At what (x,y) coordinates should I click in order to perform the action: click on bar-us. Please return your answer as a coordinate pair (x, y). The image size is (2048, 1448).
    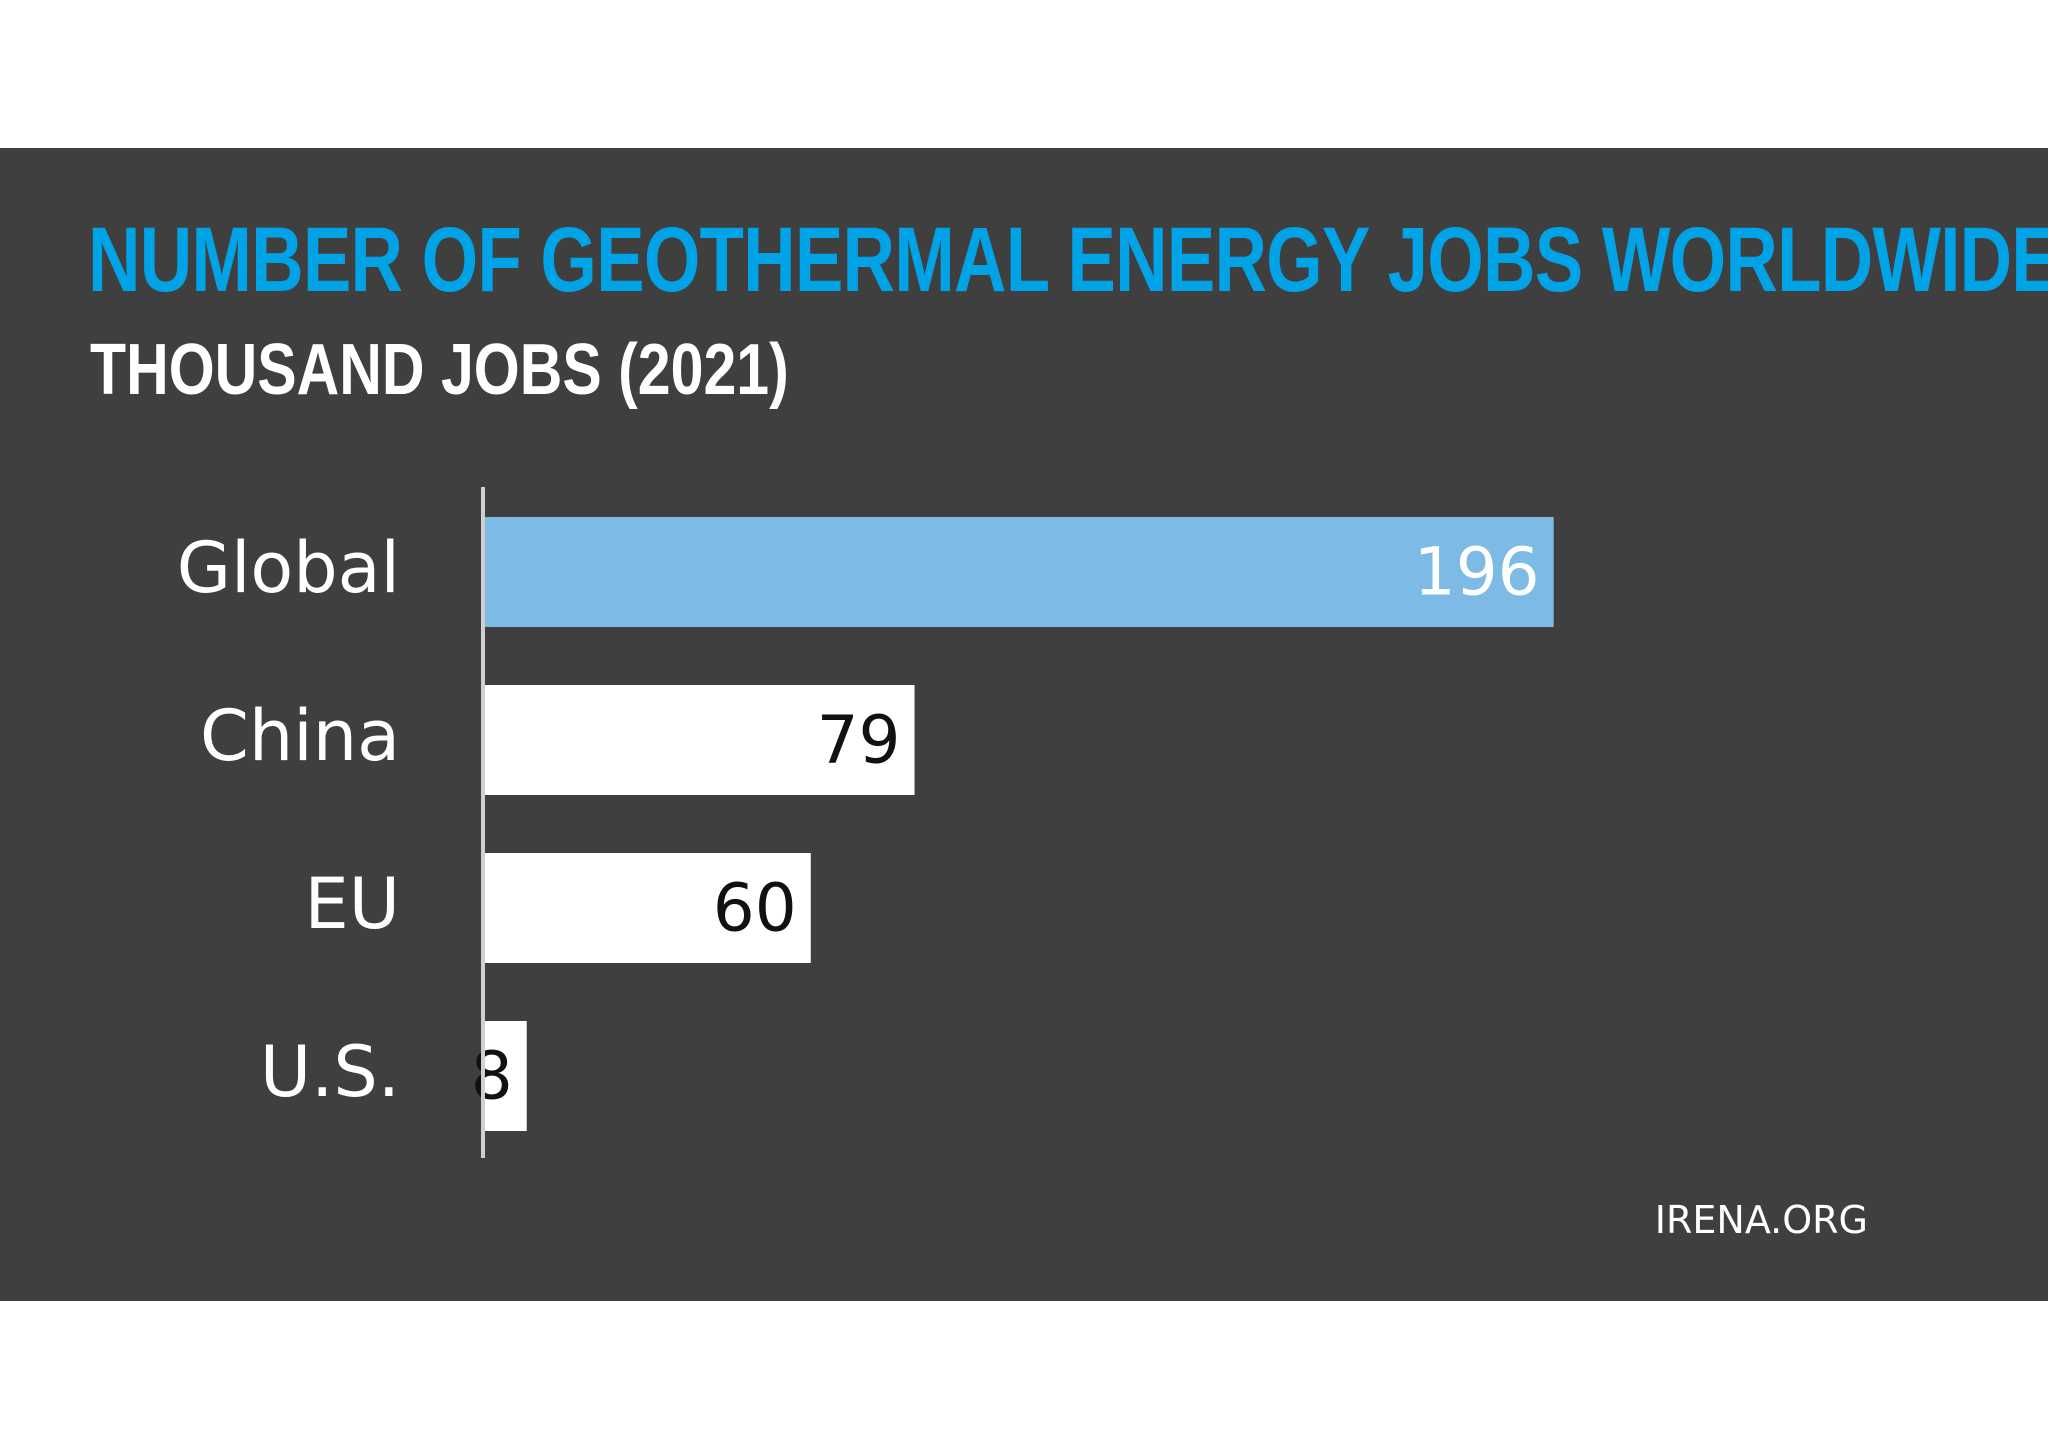
    Looking at the image, I should click on (505, 1076).